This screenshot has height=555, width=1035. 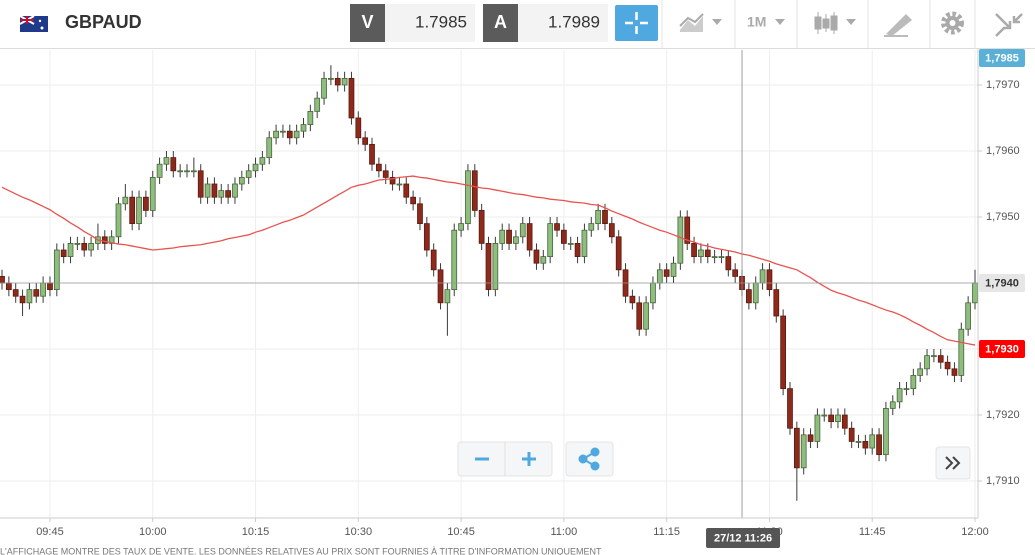 I want to click on buy-price-box, so click(x=563, y=23).